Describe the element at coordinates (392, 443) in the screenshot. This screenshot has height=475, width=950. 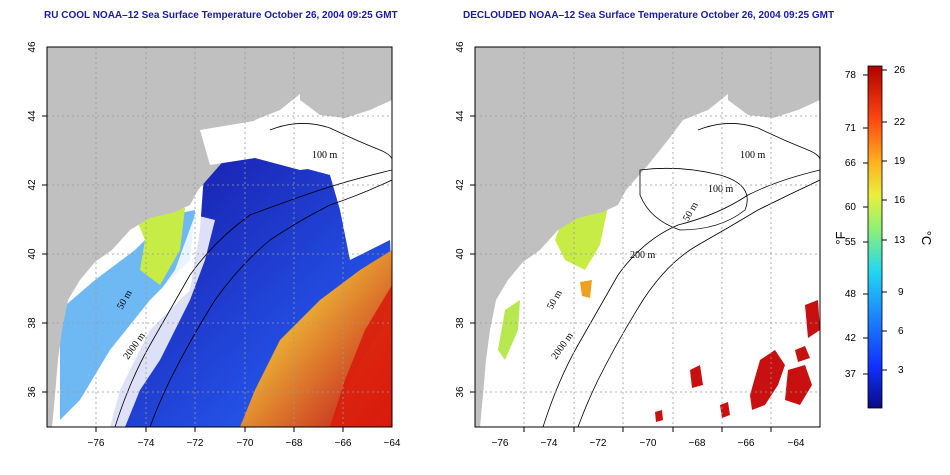
I see `left-x-tick: −64` at that location.